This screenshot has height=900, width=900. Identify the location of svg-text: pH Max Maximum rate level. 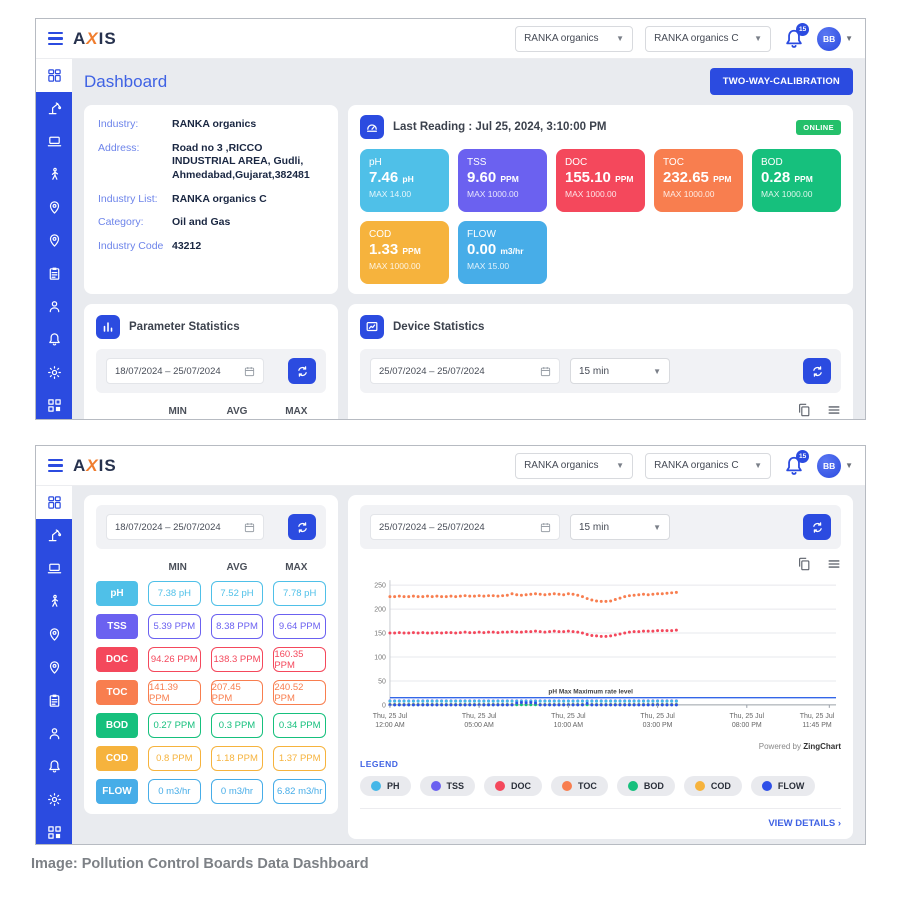
(590, 692).